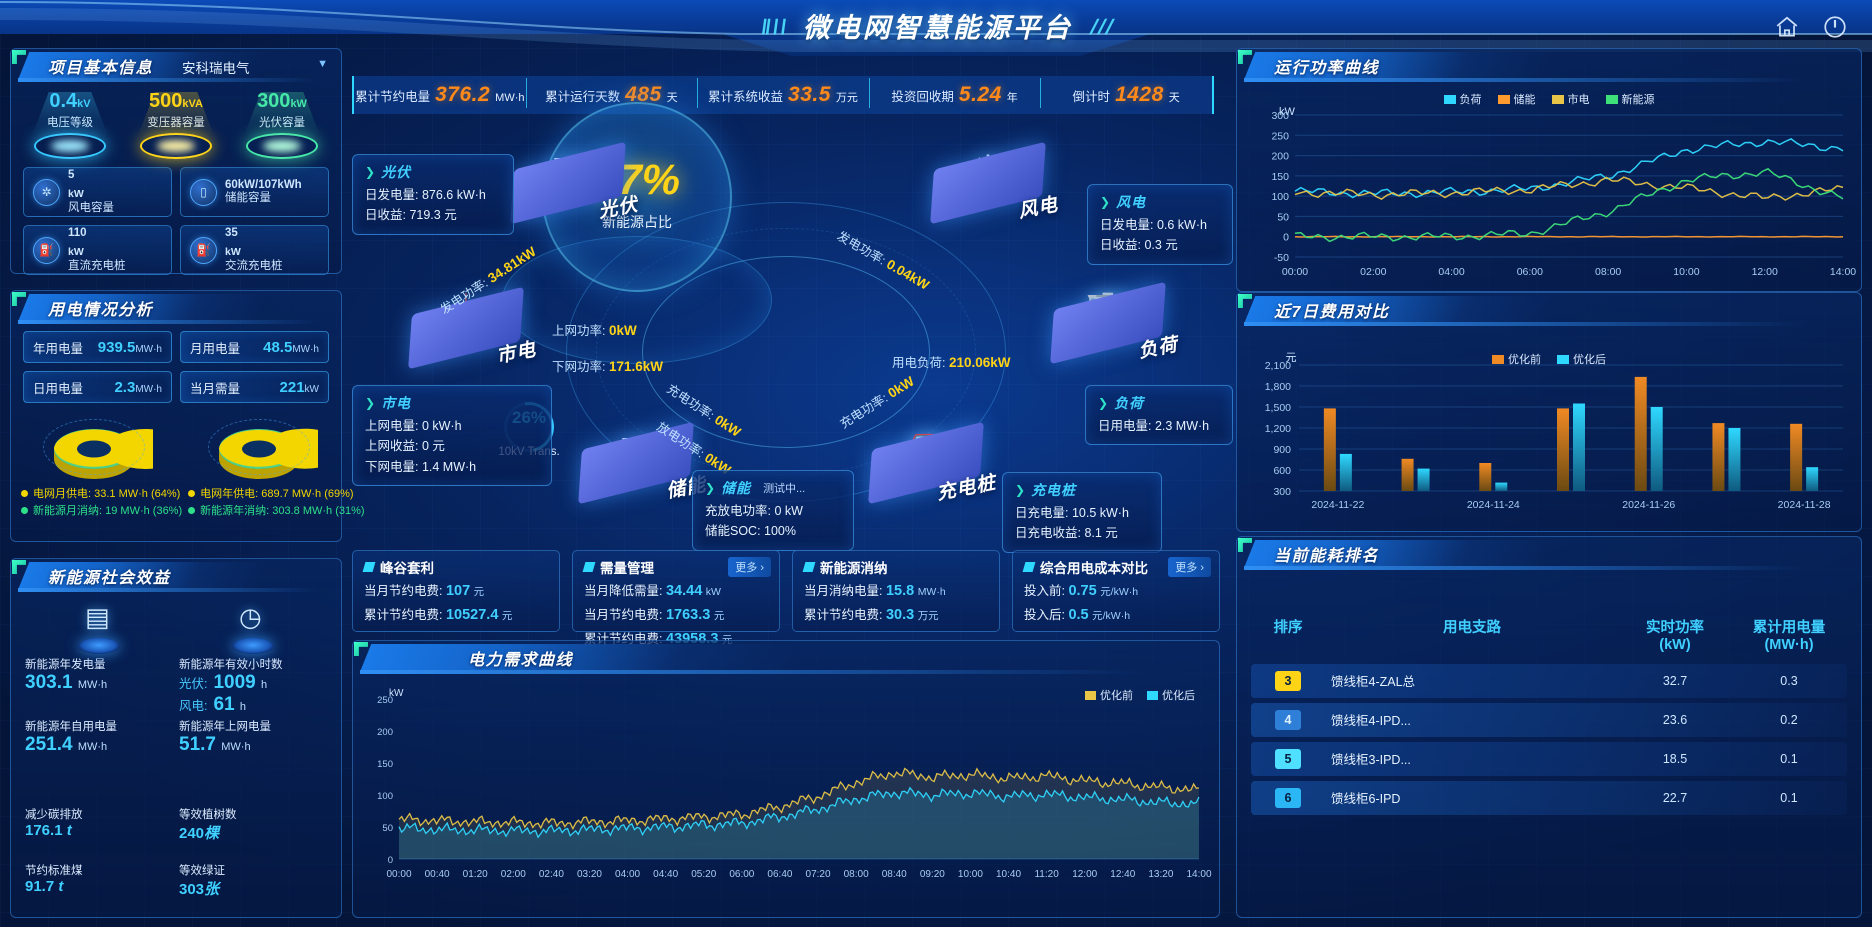 The width and height of the screenshot is (1872, 927). I want to click on social-coal: 节约标准煤 91.7 t, so click(99, 886).